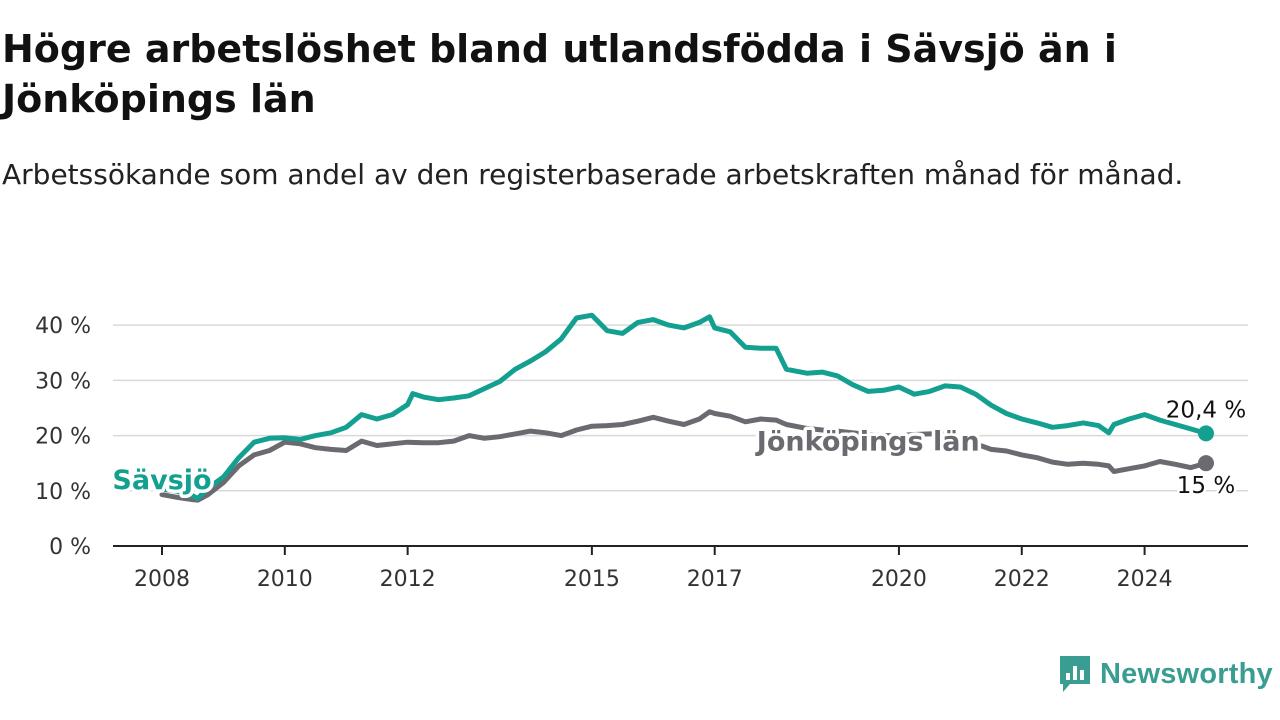  I want to click on x-tick-label: 2020, so click(899, 579).